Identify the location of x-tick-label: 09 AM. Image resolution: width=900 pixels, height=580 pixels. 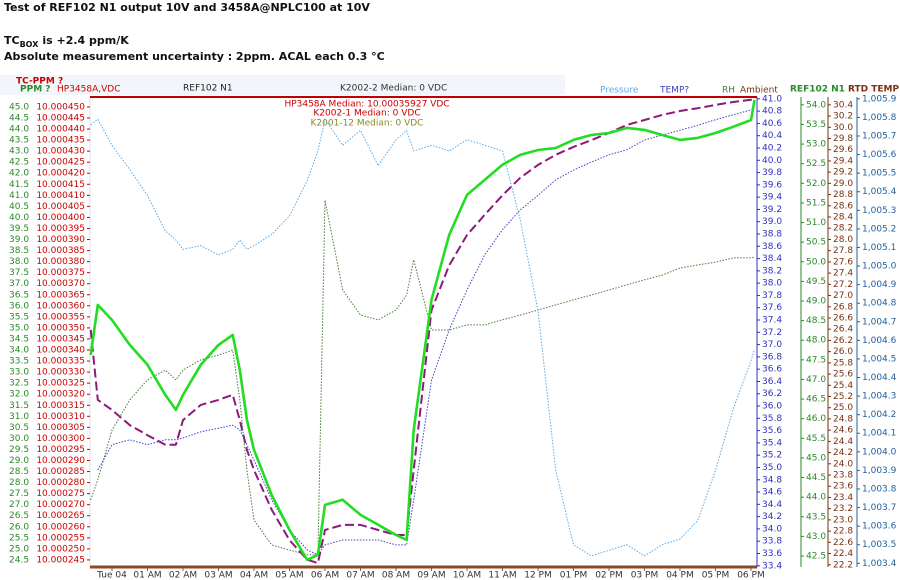
(431, 575).